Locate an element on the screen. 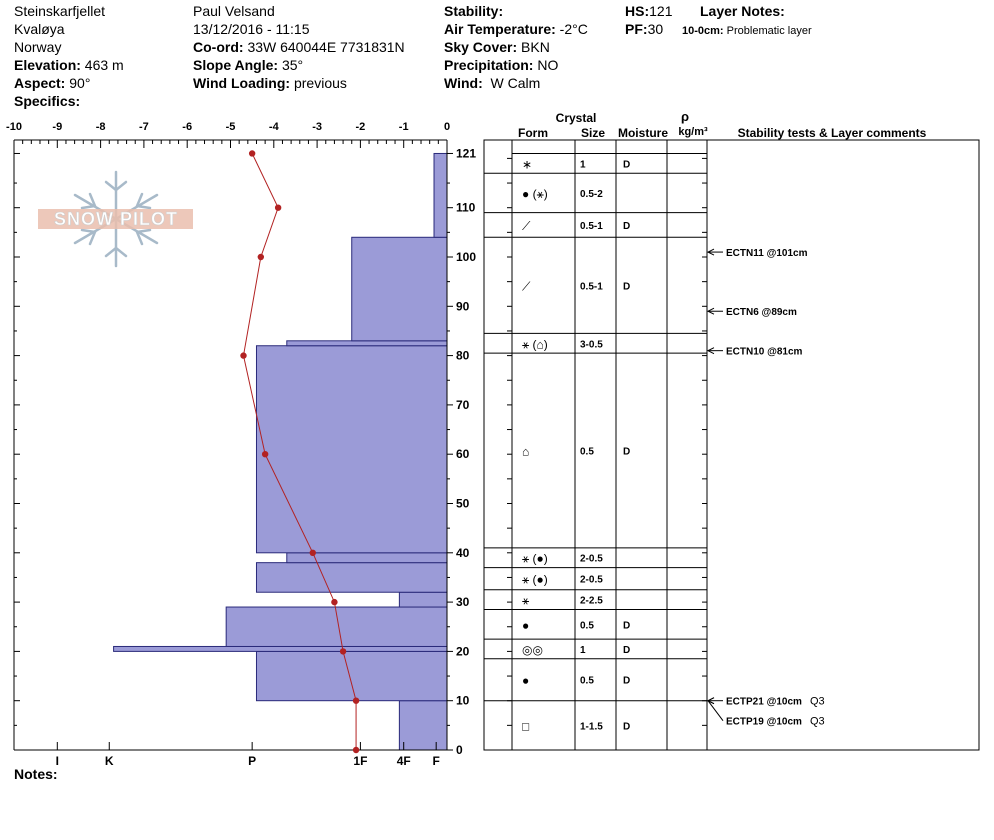 Image resolution: width=994 pixels, height=840 pixels. height-tick-label: 0 is located at coordinates (459, 750).